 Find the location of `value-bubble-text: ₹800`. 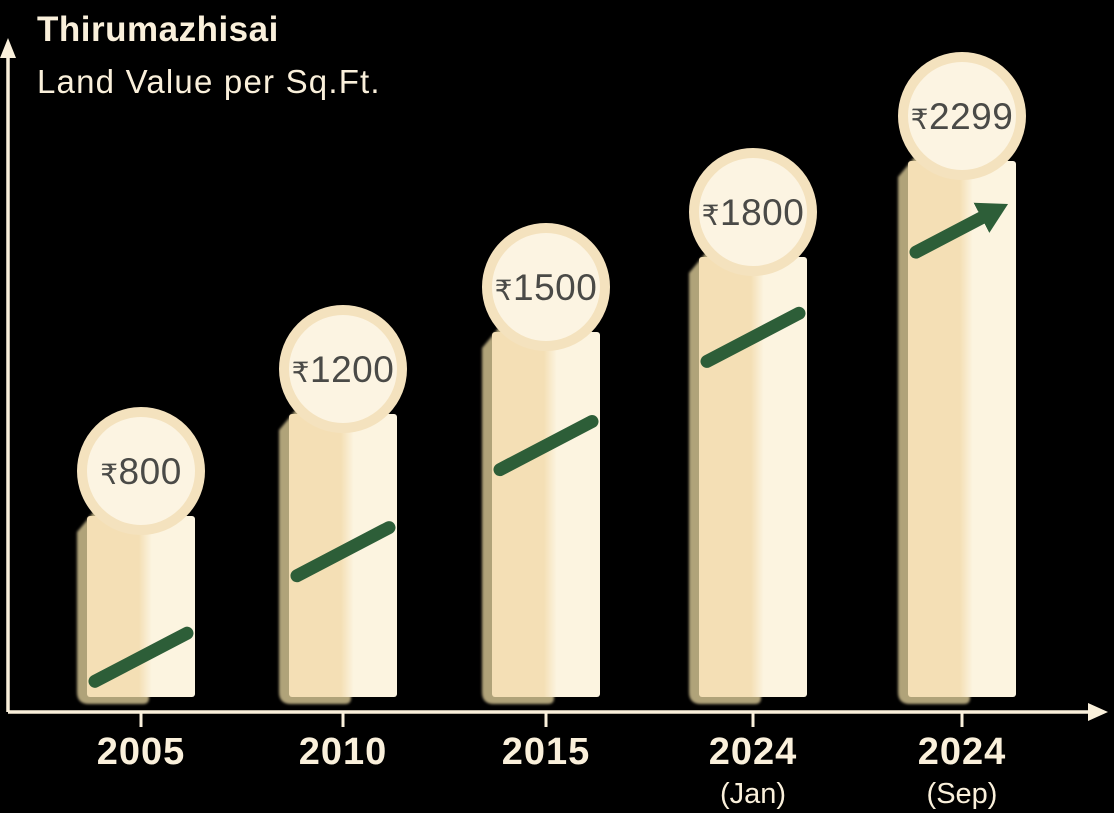

value-bubble-text: ₹800 is located at coordinates (141, 471).